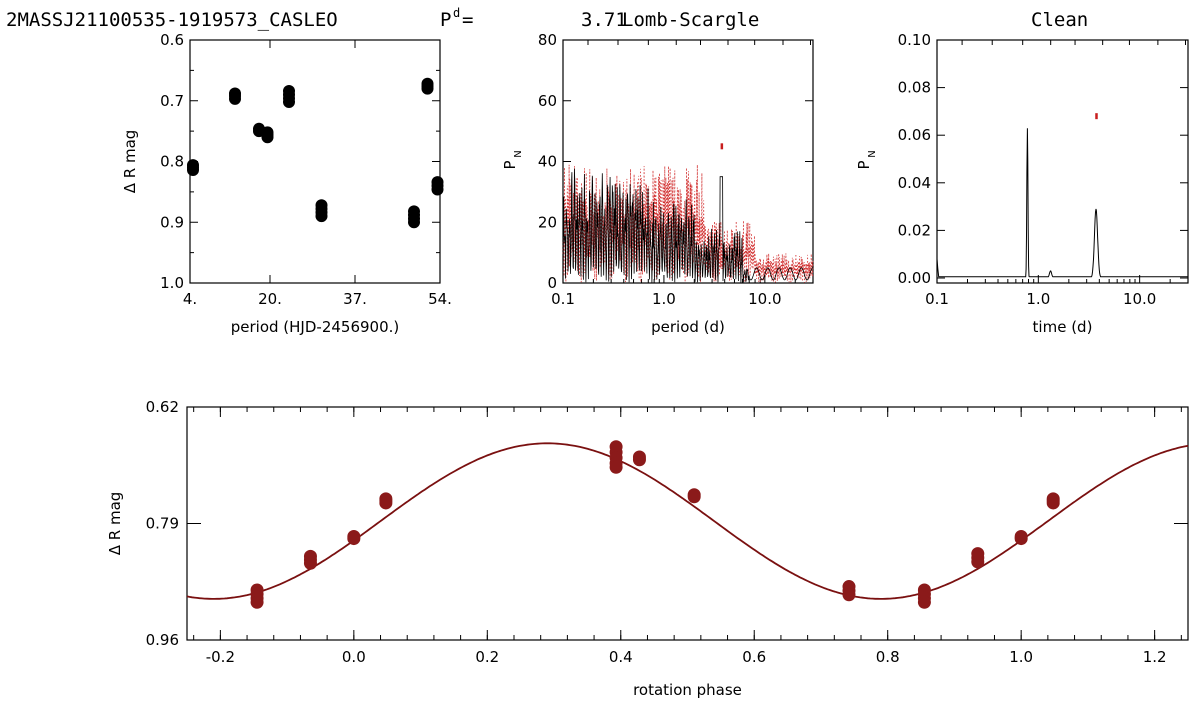 The image size is (1200, 709). Describe the element at coordinates (687, 690) in the screenshot. I see `x-axis-label: rotation phase` at that location.